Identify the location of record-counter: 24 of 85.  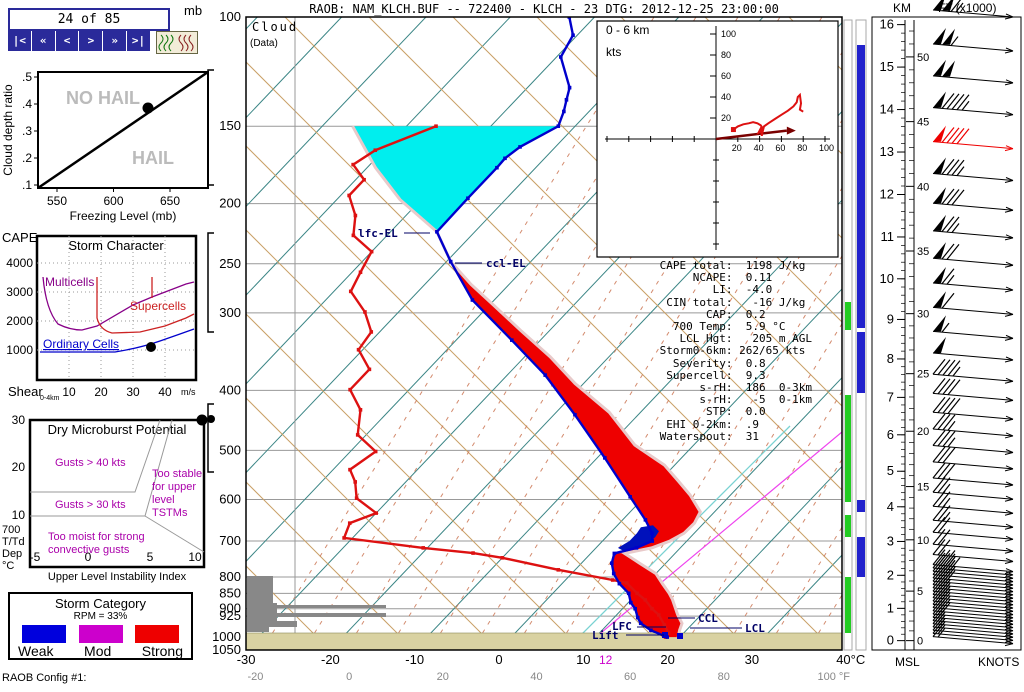
(89, 19).